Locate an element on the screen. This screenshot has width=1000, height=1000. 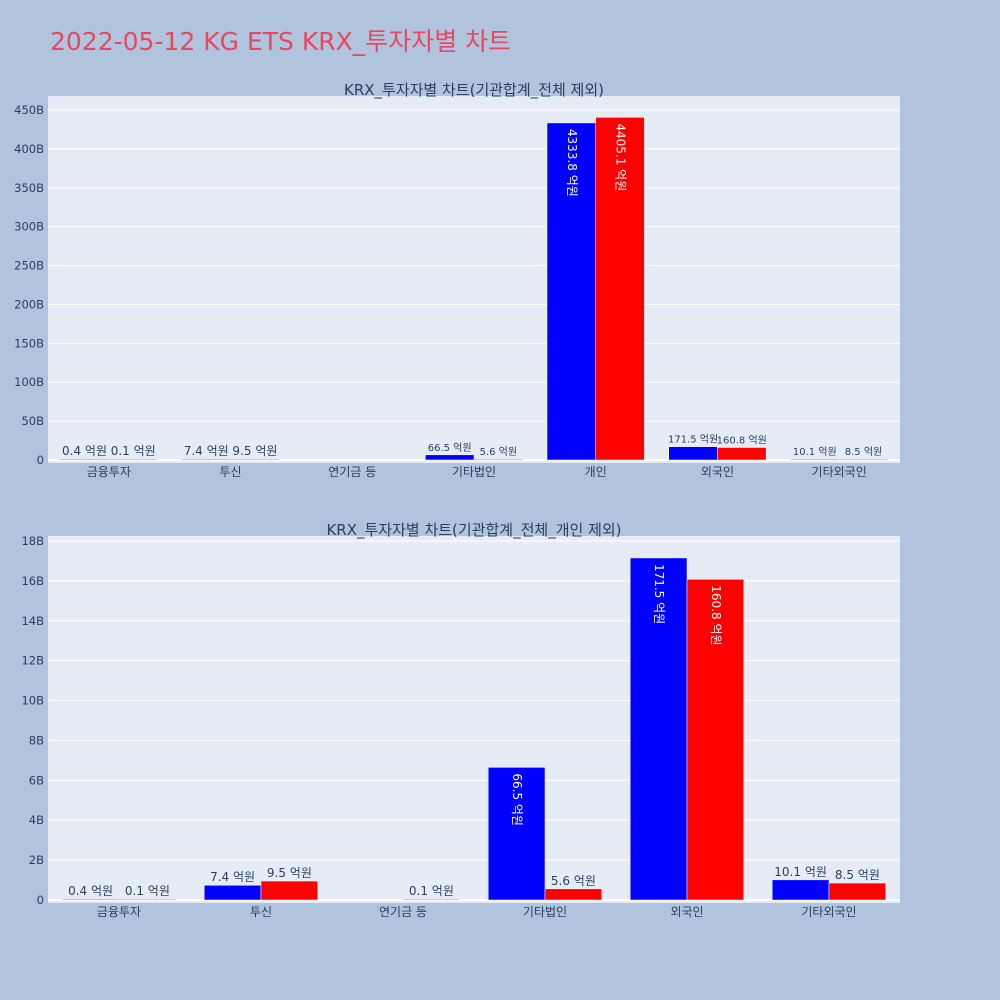
y-tick-label: 12B is located at coordinates (32, 661).